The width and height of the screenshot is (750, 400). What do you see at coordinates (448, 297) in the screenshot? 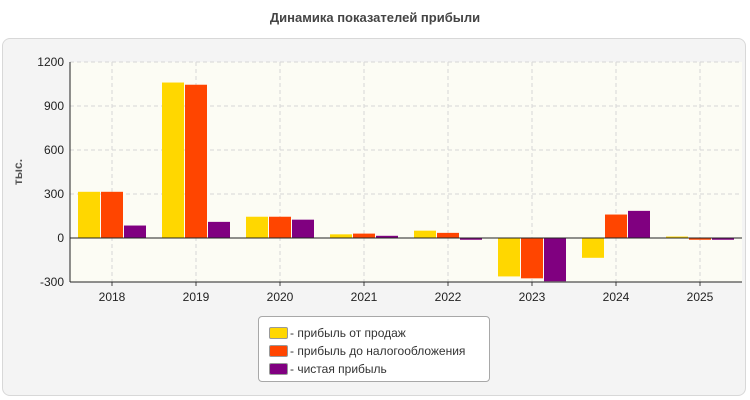
I see `x-tick-label: 2022` at bounding box center [448, 297].